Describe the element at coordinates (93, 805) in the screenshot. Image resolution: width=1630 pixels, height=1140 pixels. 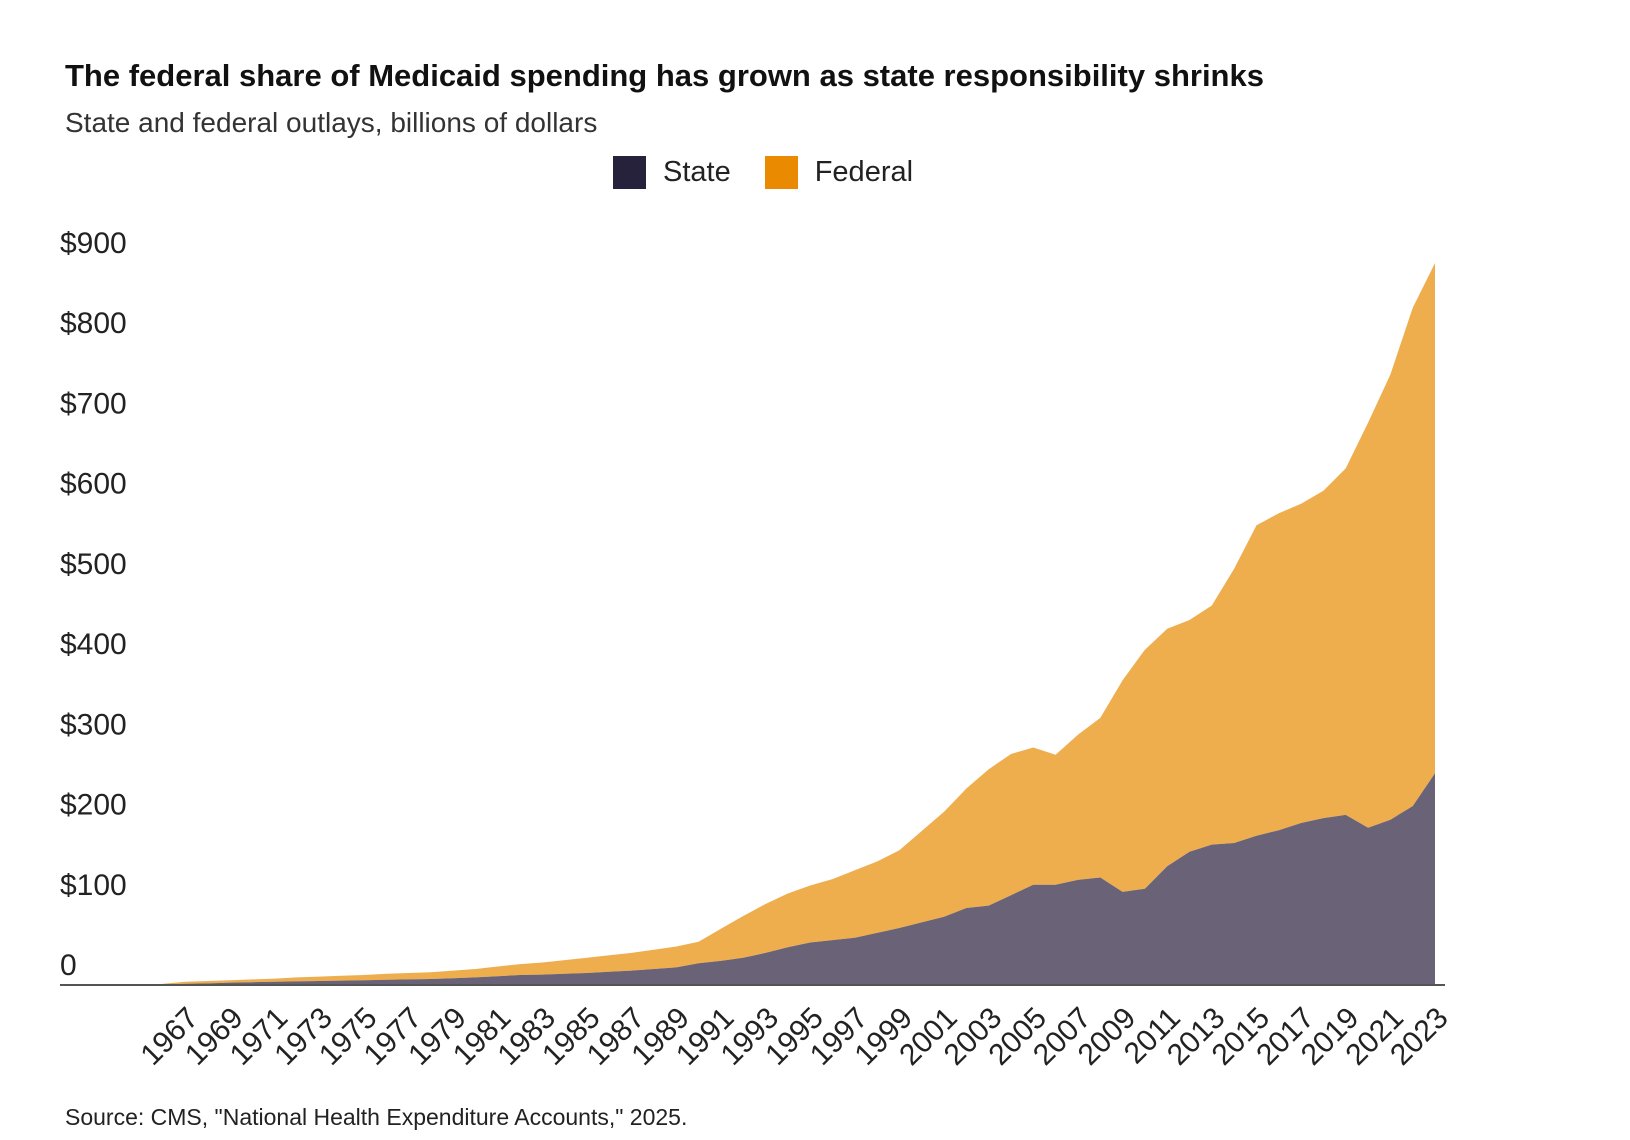
I see `y-tick-label: $200` at that location.